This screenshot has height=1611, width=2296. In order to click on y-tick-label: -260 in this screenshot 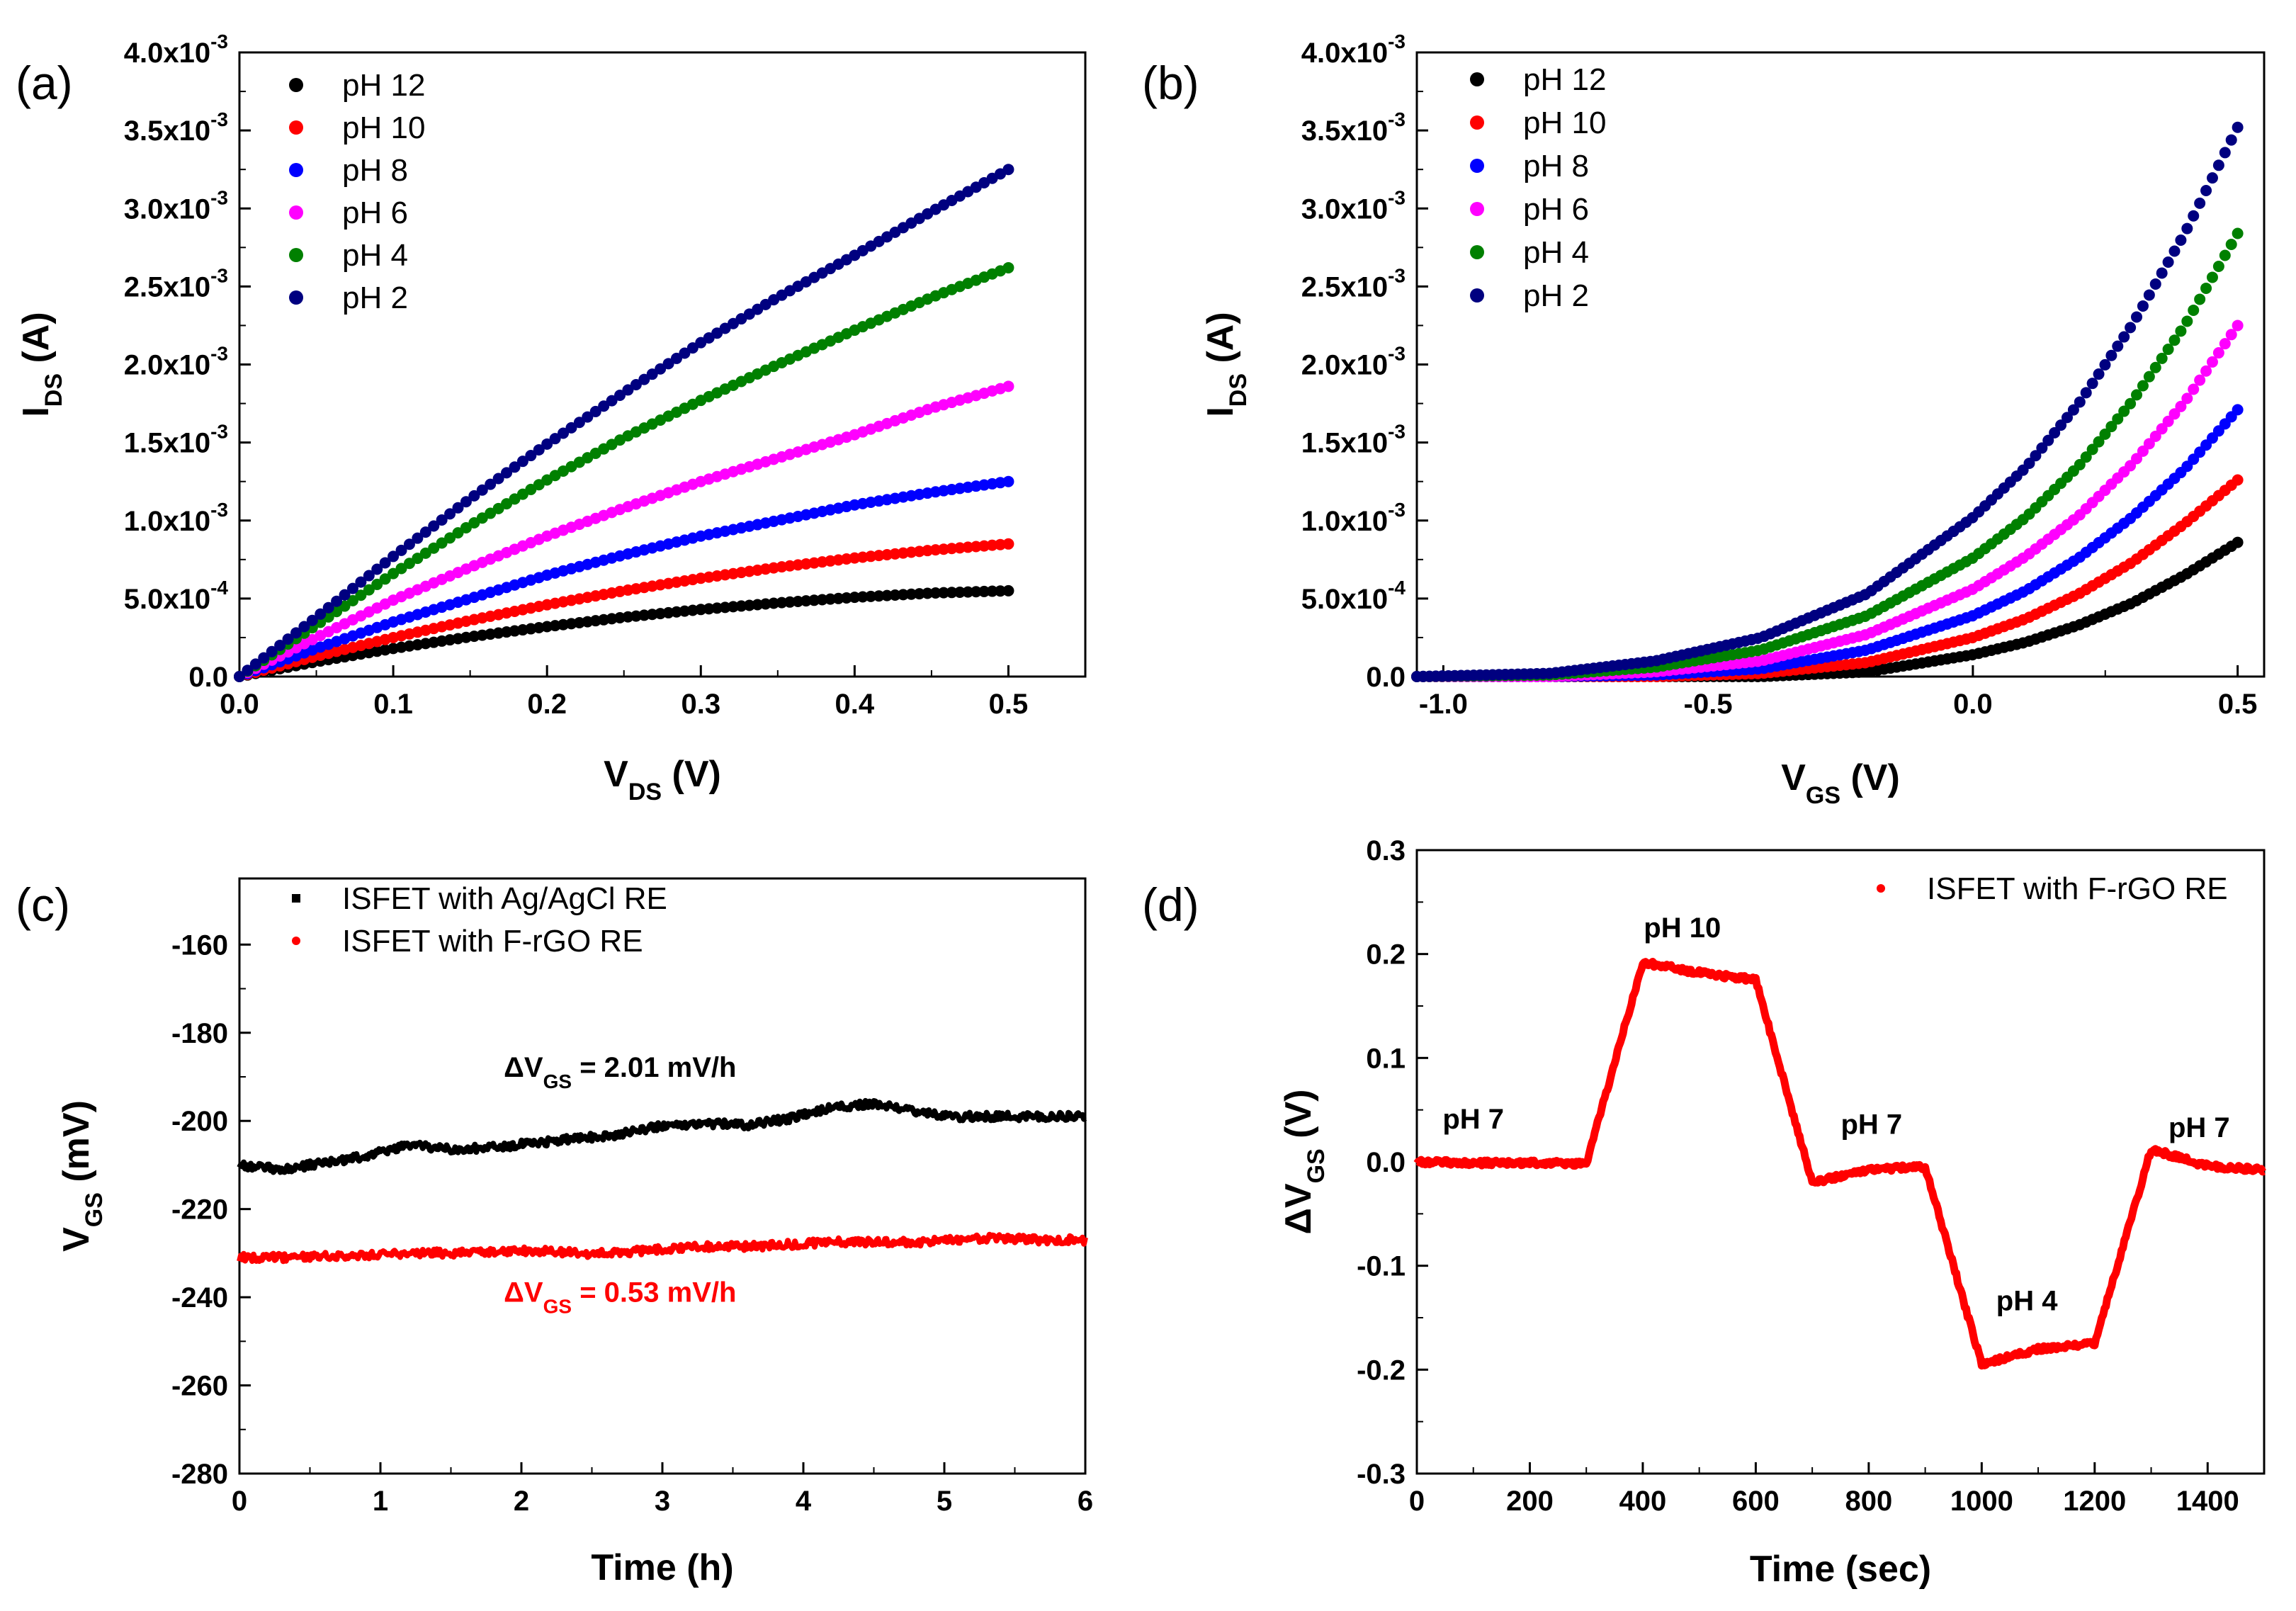, I will do `click(199, 1386)`.